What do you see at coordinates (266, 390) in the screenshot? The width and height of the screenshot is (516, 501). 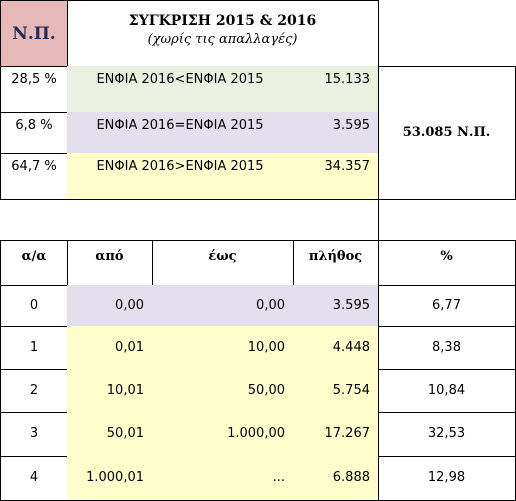 I see `cell-text: 50,00` at bounding box center [266, 390].